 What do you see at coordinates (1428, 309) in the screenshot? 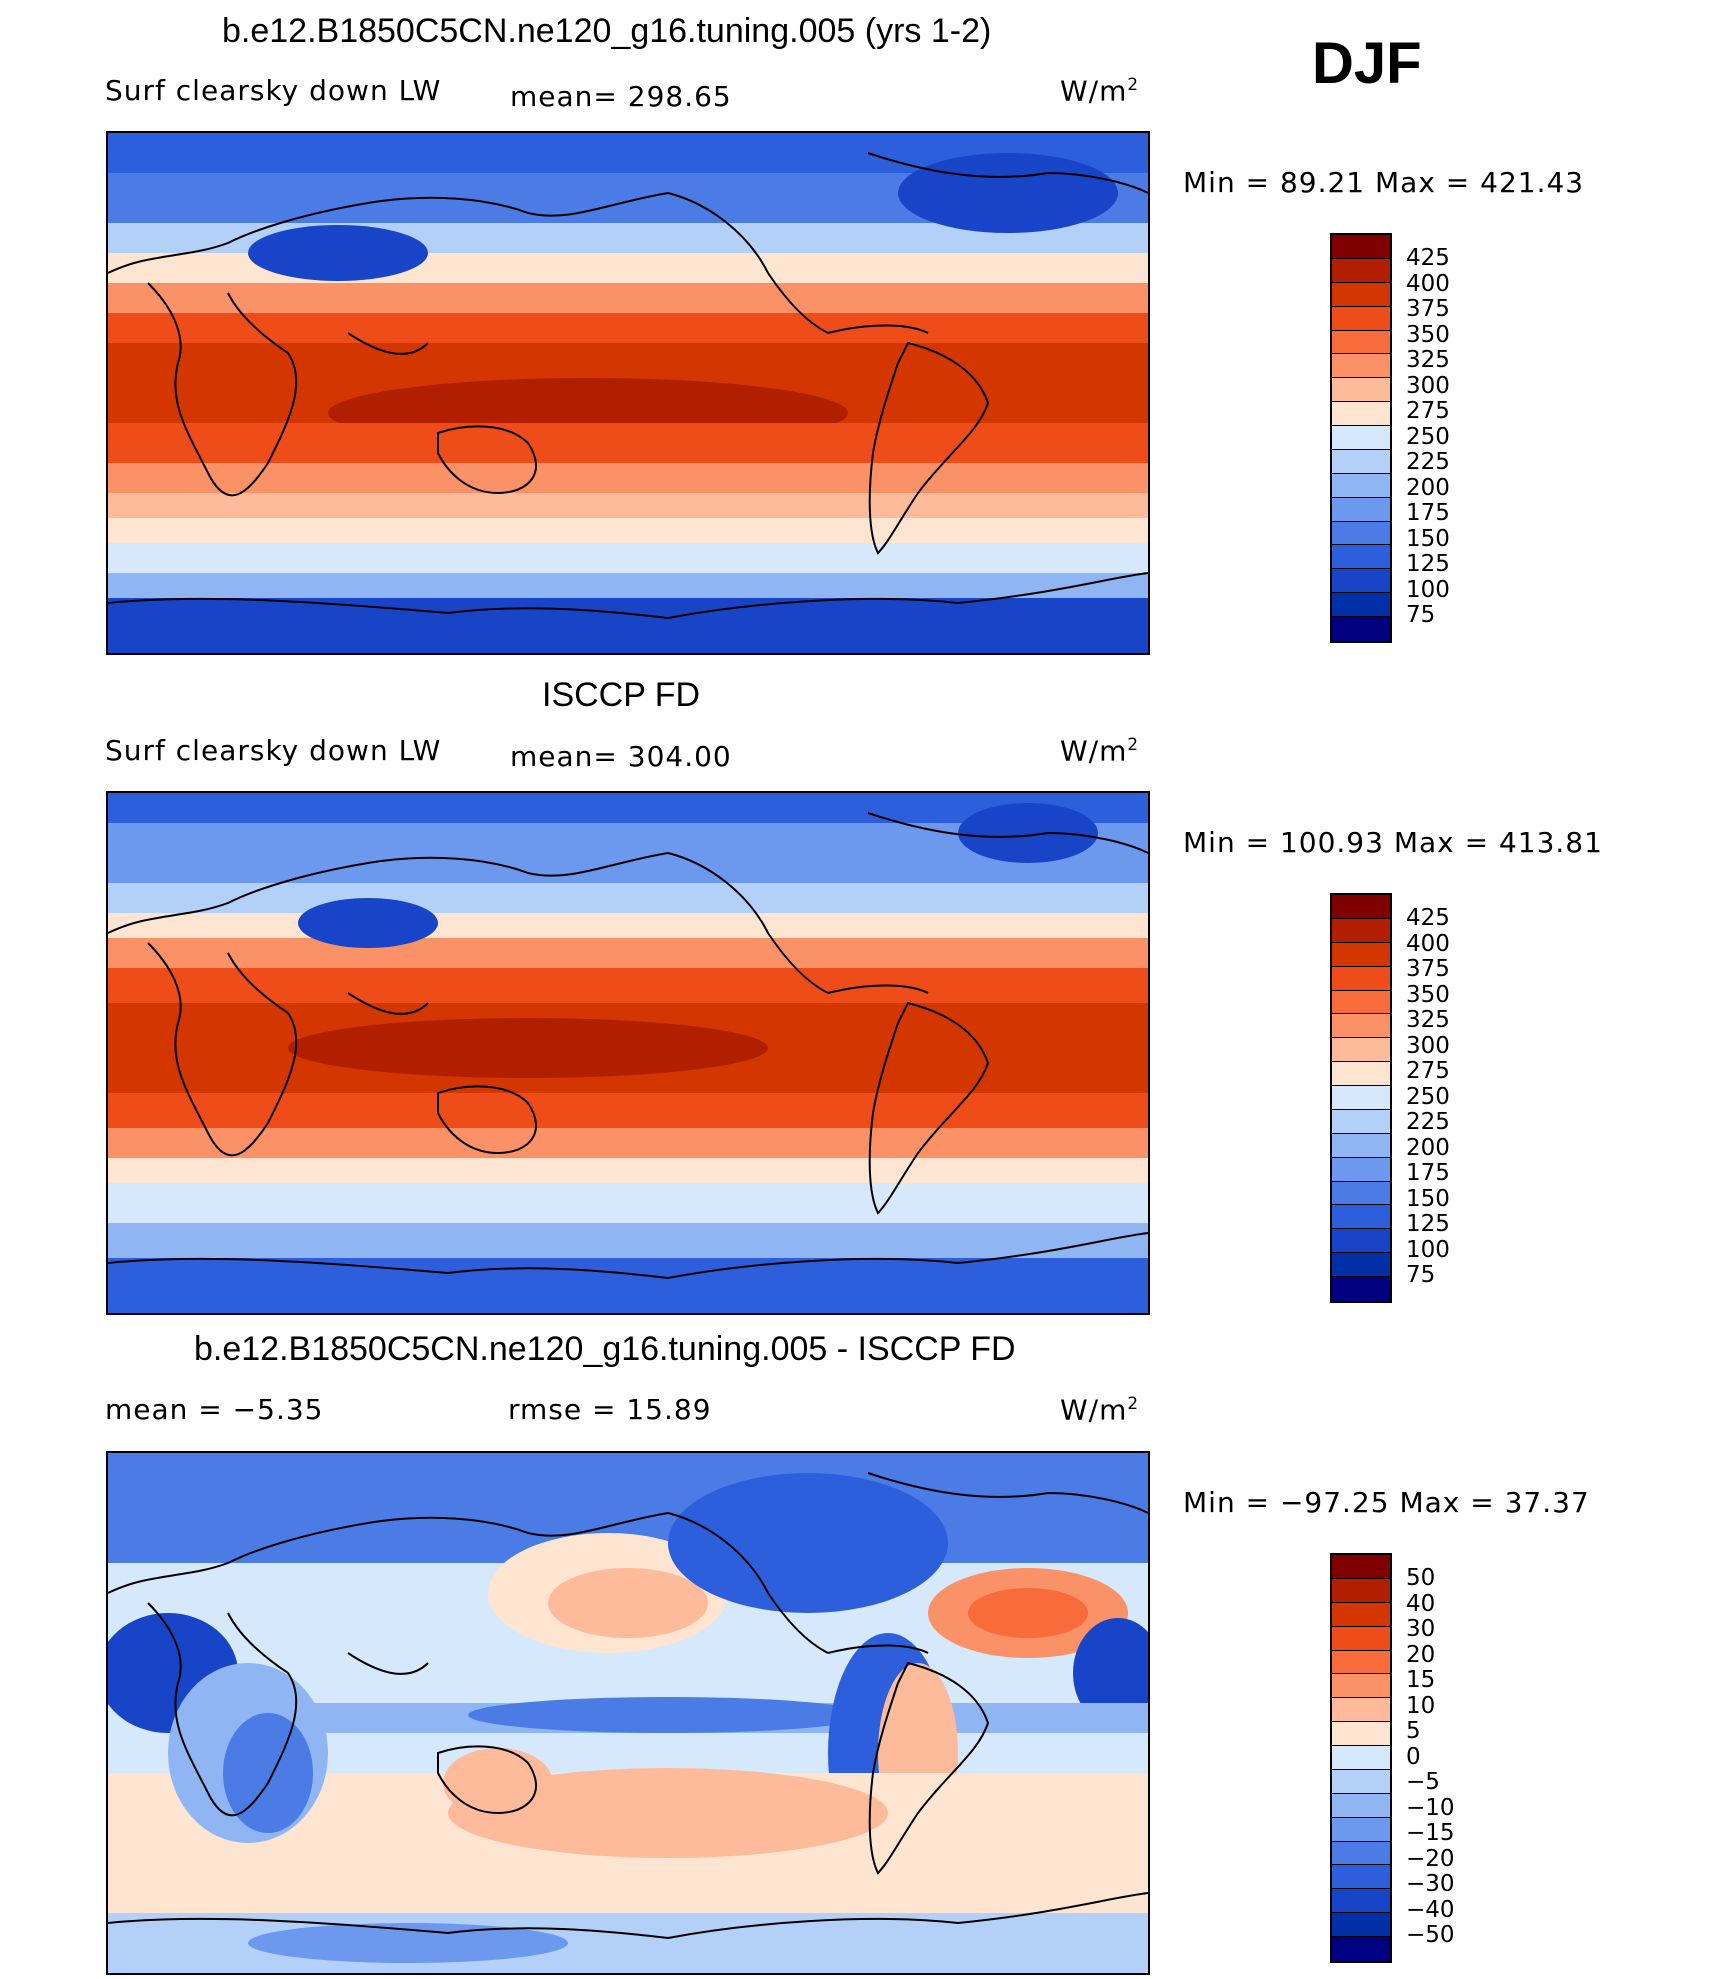
I see `panel1-tick: 375` at bounding box center [1428, 309].